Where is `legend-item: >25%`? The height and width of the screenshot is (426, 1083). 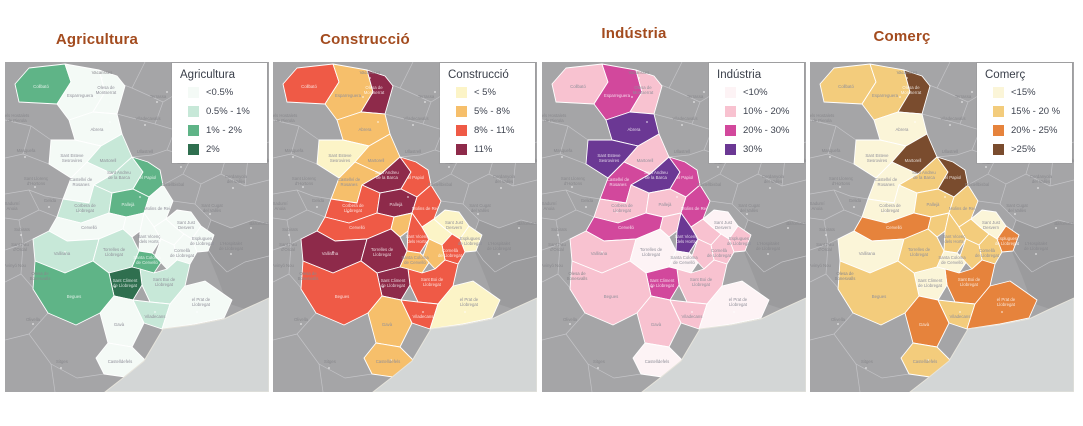
legend-item: >25% is located at coordinates (1028, 149).